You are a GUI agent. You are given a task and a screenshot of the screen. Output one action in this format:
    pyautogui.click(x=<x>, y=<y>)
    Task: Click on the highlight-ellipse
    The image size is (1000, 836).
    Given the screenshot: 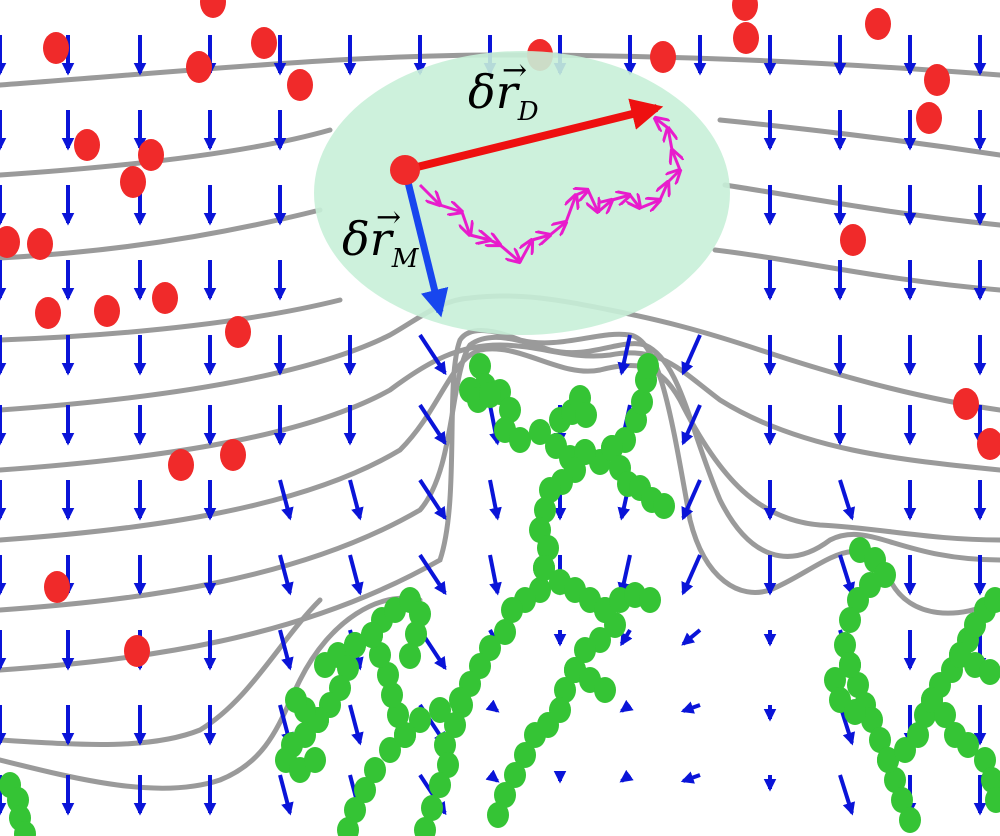 What is the action you would take?
    pyautogui.click(x=522, y=193)
    